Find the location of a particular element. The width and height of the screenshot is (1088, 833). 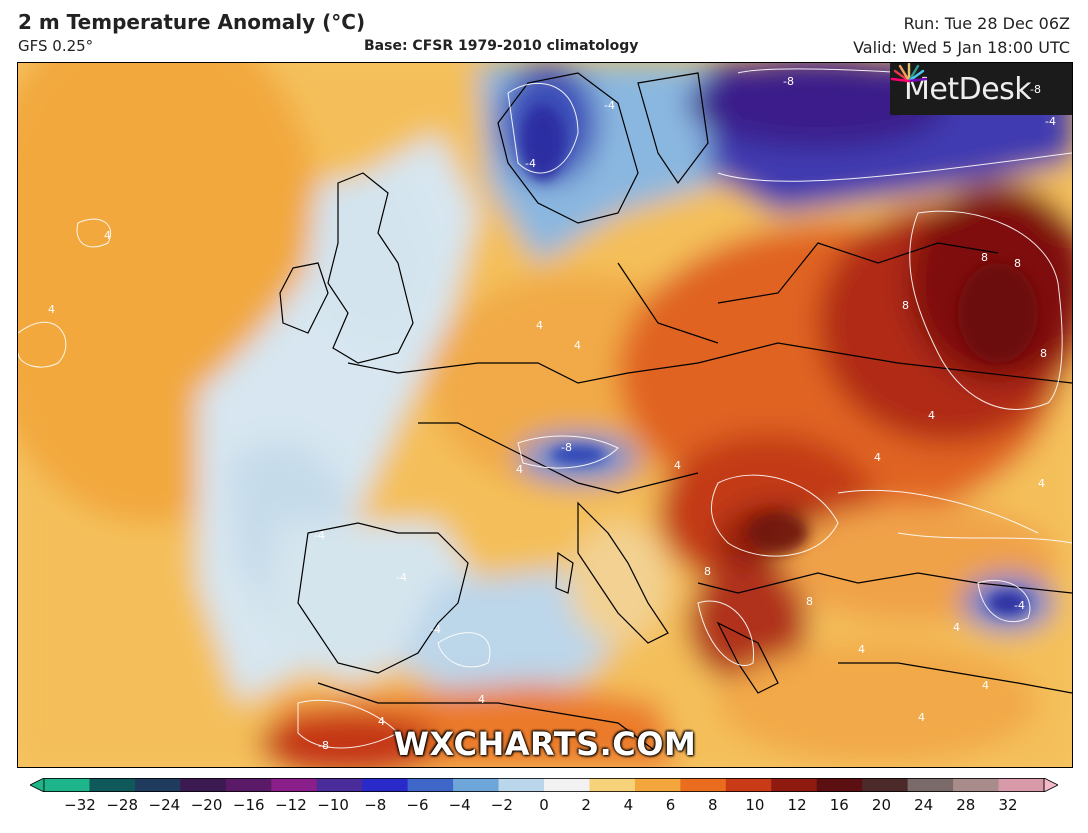

metdesk-logo: MetDesk is located at coordinates (981, 89).